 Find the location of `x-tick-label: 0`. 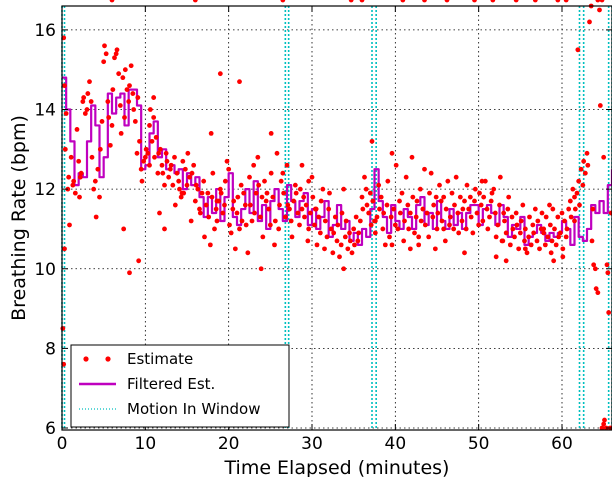

x-tick-label: 0 is located at coordinates (62, 444).